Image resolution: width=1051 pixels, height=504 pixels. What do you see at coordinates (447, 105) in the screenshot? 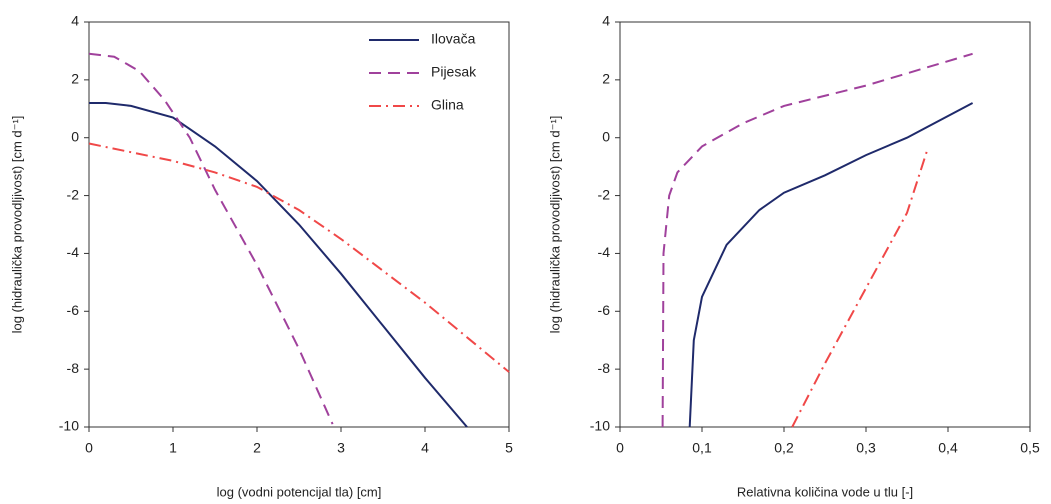
I see `legend-label: Glina` at bounding box center [447, 105].